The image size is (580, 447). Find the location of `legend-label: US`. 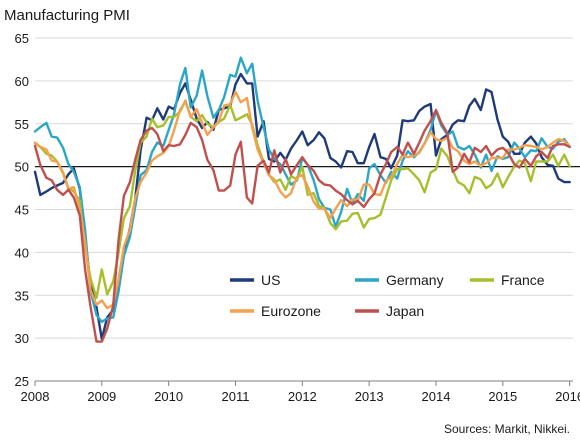

legend-label: US is located at coordinates (270, 280).